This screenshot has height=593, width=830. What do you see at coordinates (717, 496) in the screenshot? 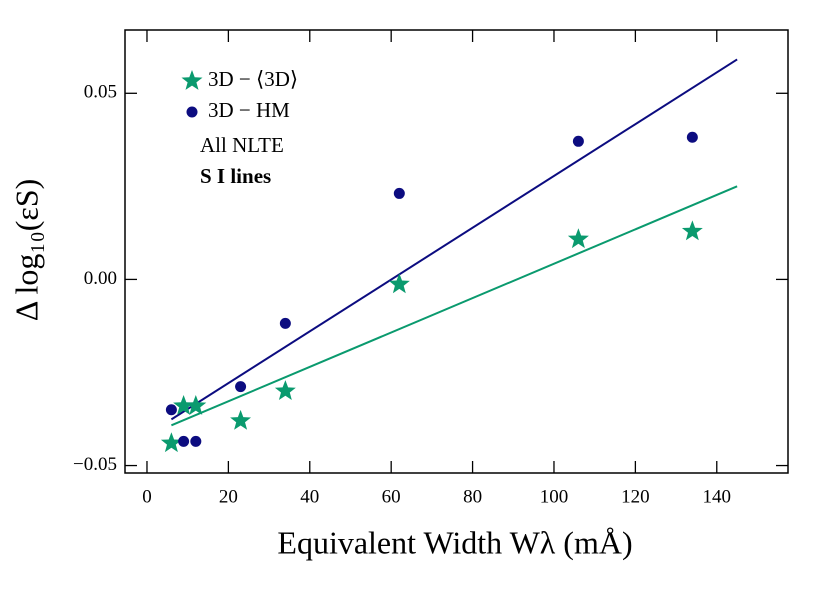
I see `x-tick-label: 140` at bounding box center [717, 496].